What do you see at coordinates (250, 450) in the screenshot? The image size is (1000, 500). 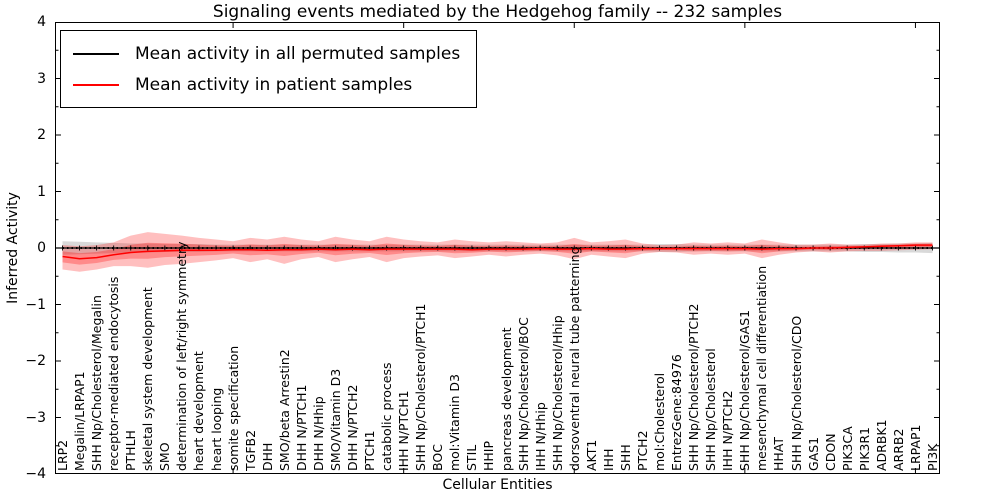 I see `x-tick-label: TGFB2` at bounding box center [250, 450].